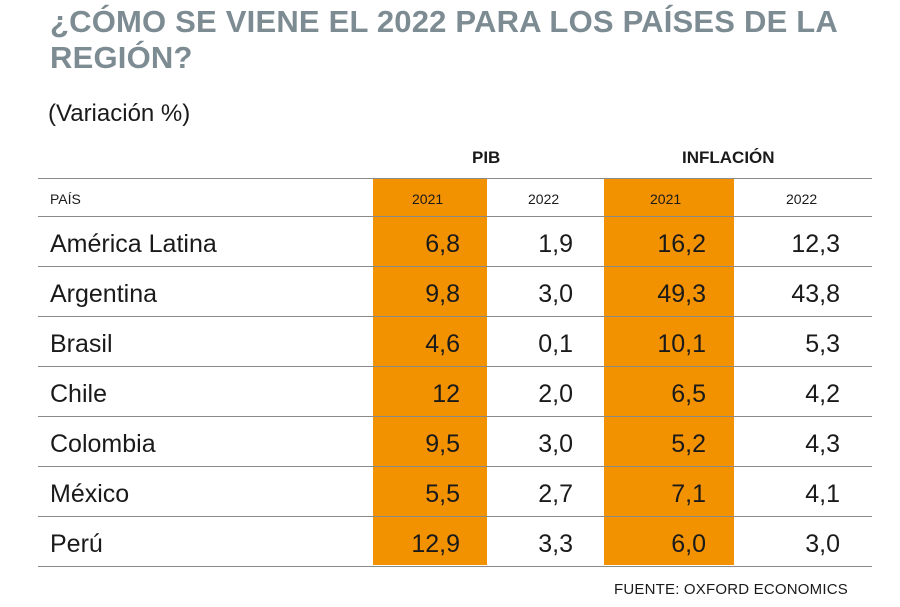  Describe the element at coordinates (688, 394) in the screenshot. I see `table-cell: 6,5` at that location.